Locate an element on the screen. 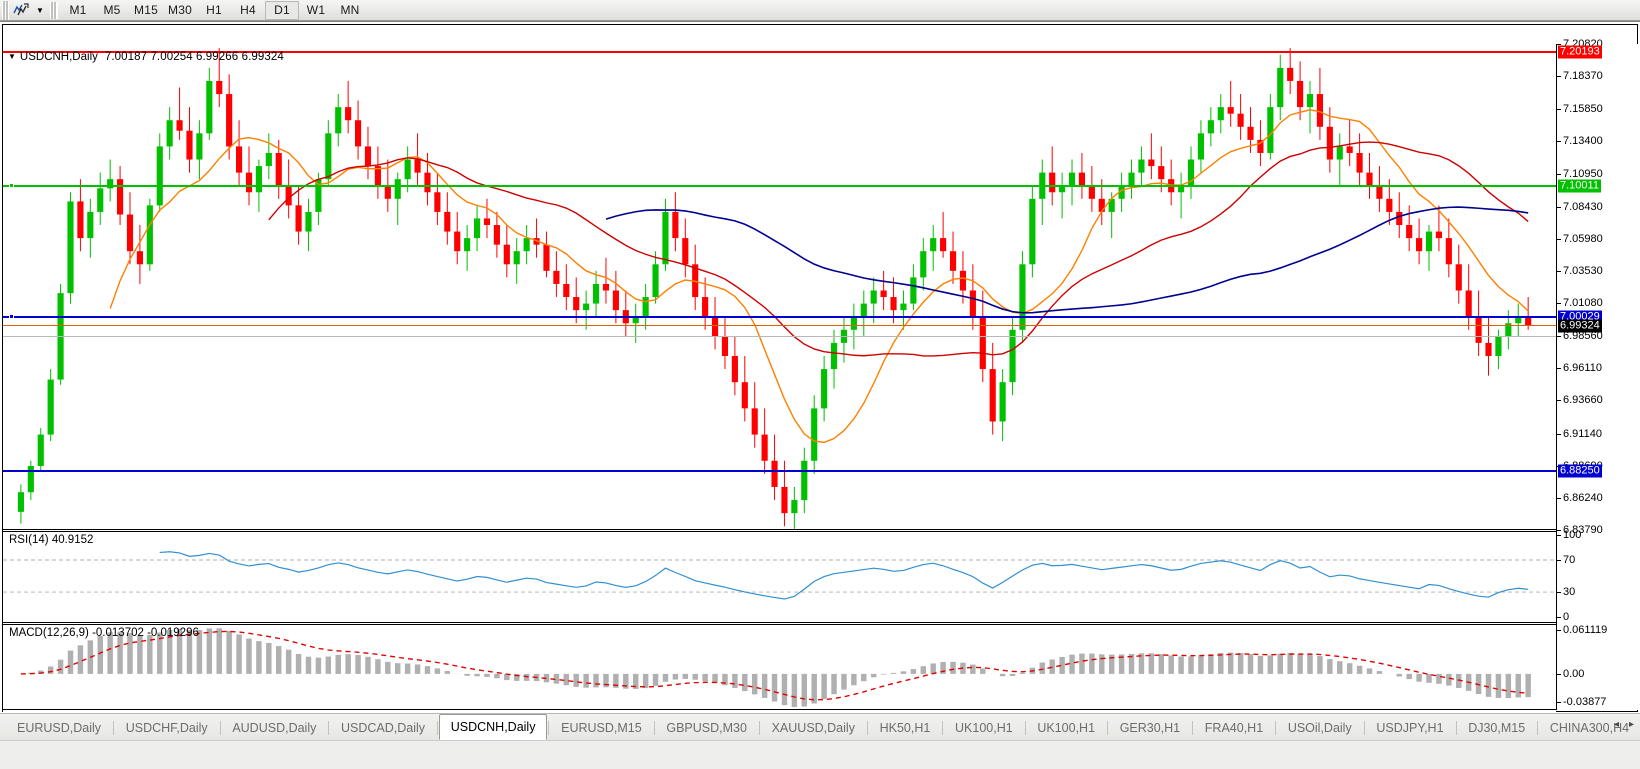 Image resolution: width=1640 pixels, height=769 pixels. chart-tab-usdcnh-daily: USDCNH,Daily is located at coordinates (493, 727).